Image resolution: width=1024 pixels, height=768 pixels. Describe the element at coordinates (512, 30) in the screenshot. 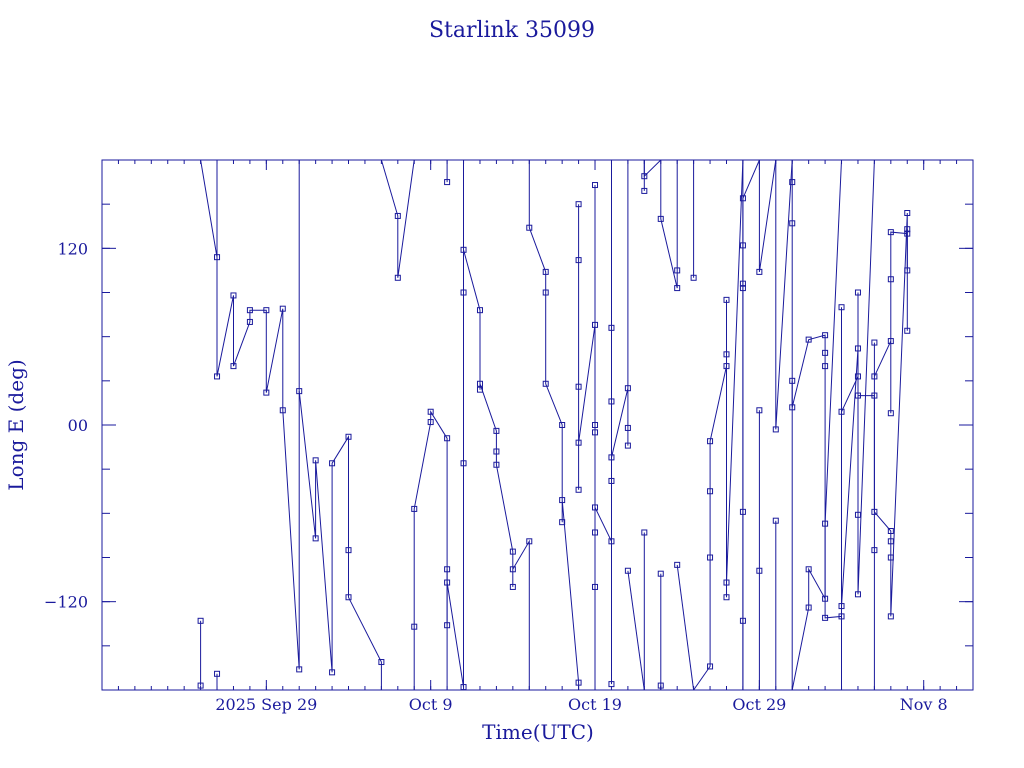

I see `chart-title: Starlink 35099` at that location.